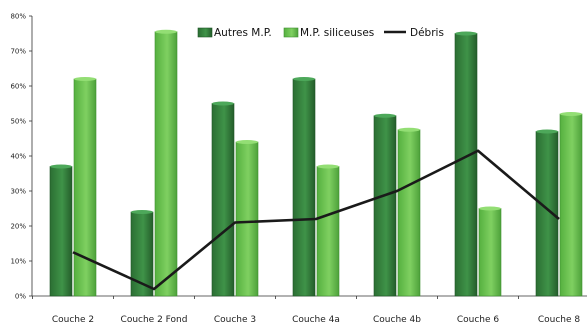  Describe the element at coordinates (18, 192) in the screenshot. I see `y-tick-label: 30%` at that location.